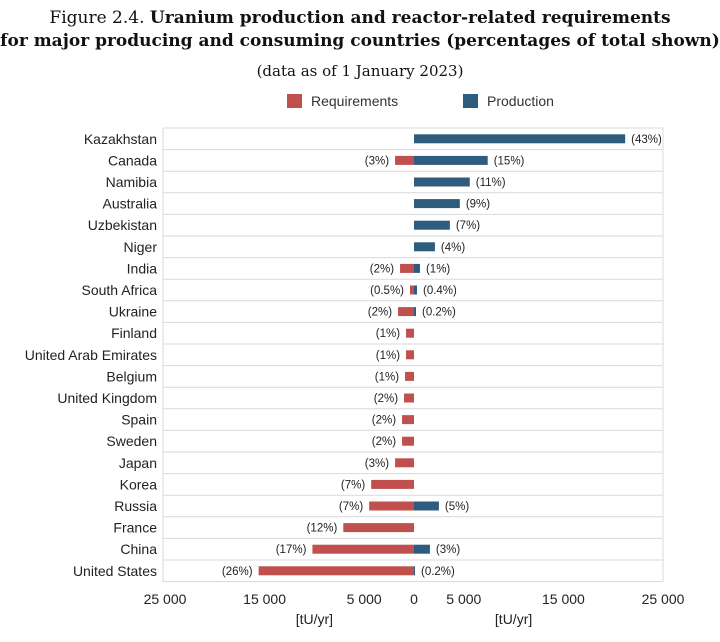 The width and height of the screenshot is (720, 642). Describe the element at coordinates (135, 528) in the screenshot. I see `category-label: France` at that location.